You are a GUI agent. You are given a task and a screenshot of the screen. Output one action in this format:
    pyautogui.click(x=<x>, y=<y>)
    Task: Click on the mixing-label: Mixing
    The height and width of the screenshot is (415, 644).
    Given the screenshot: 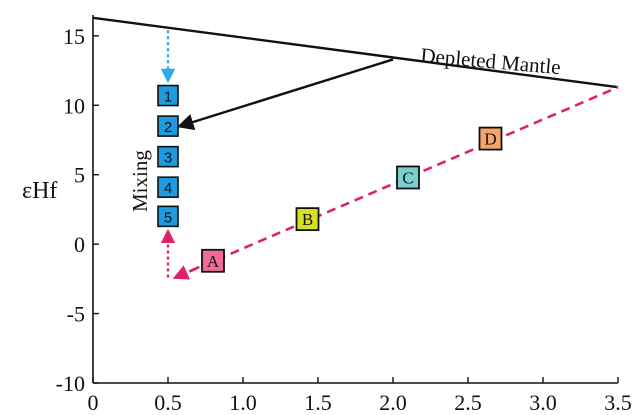 What is the action you would take?
    pyautogui.click(x=140, y=181)
    